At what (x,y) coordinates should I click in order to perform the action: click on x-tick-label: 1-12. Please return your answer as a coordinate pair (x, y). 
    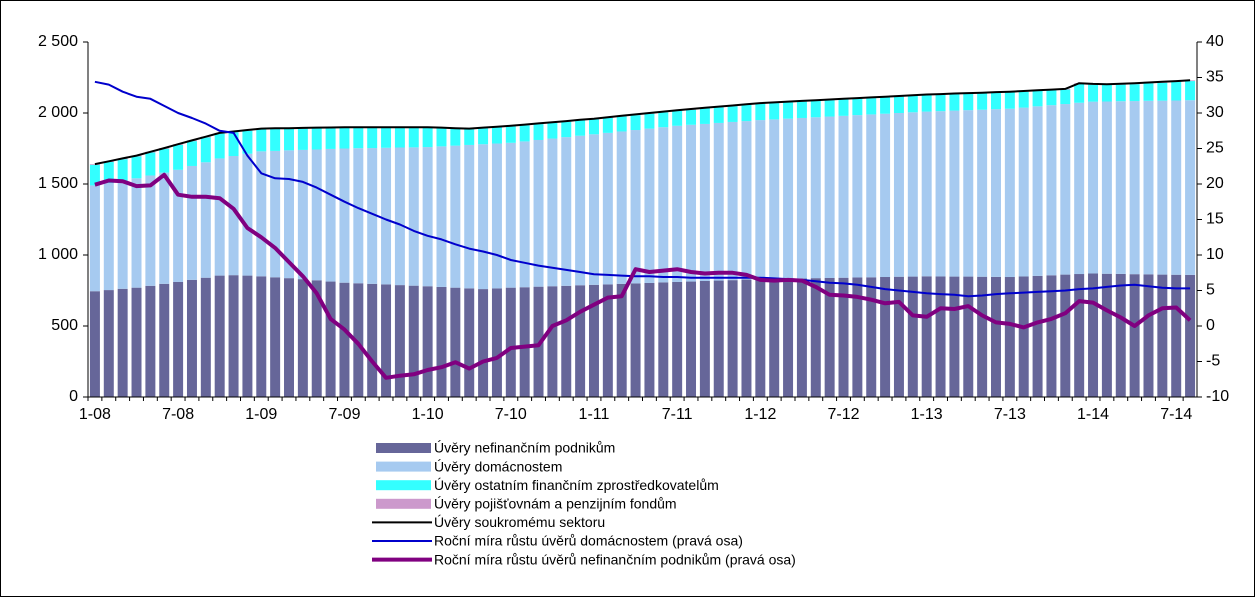
    Looking at the image, I should click on (760, 414).